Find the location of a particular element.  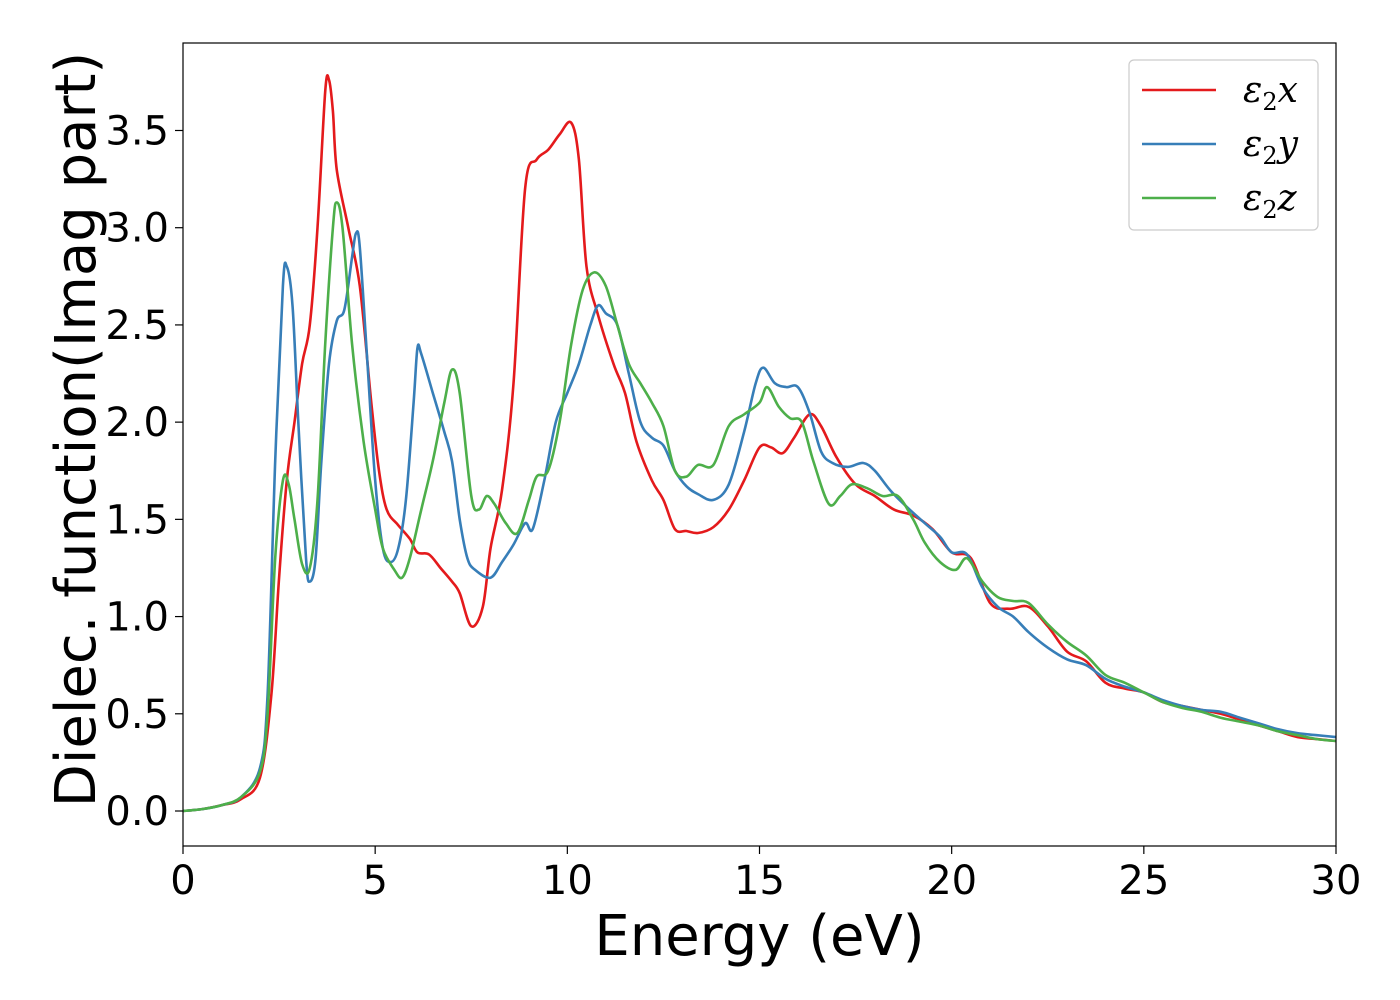

x-tick-label: 30 is located at coordinates (1336, 881).